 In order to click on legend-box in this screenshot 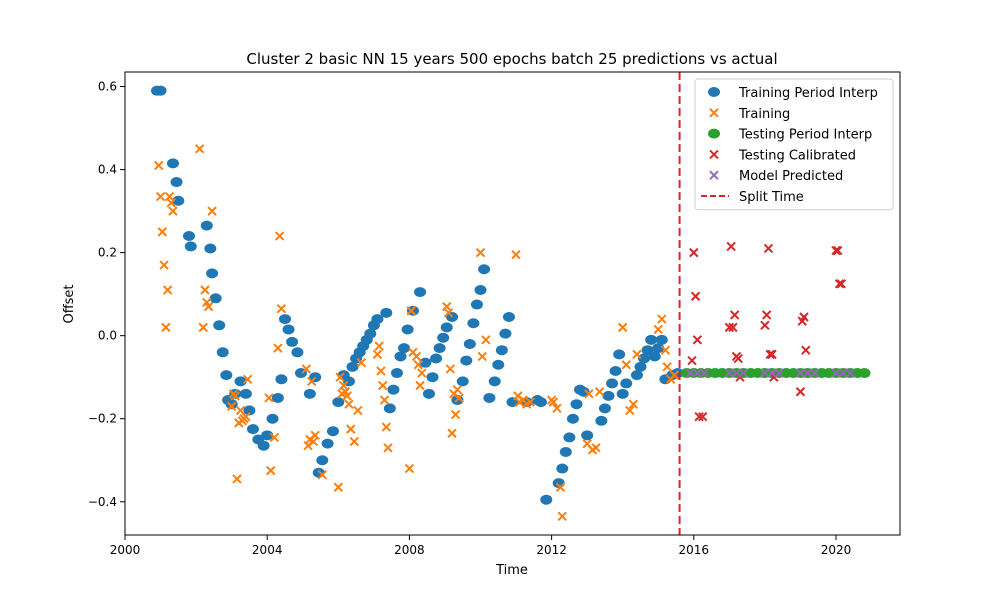, I will do `click(794, 144)`.